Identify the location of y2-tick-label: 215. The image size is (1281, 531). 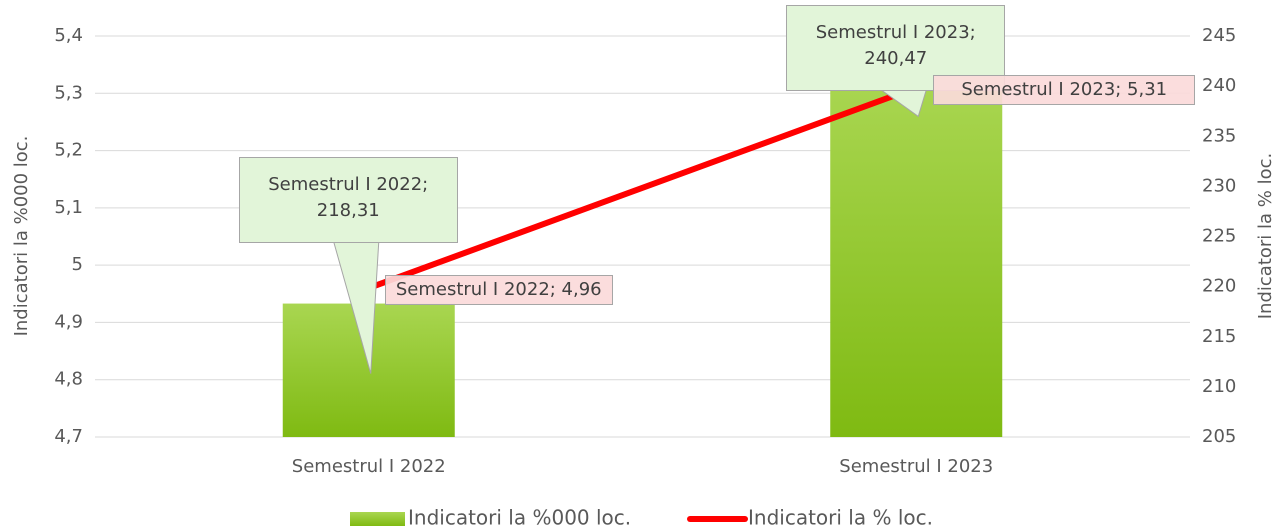
(1219, 336).